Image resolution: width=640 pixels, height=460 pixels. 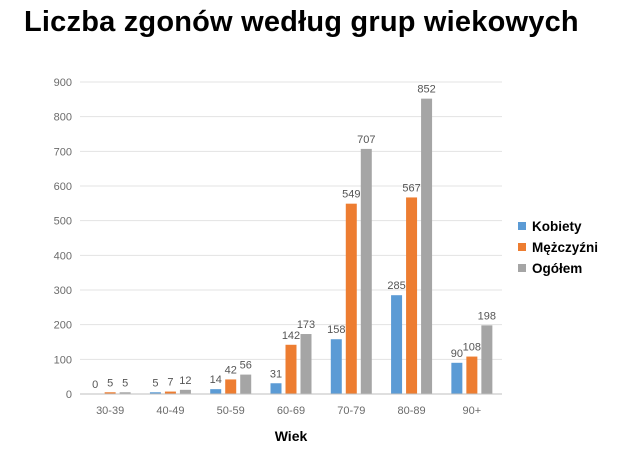 I want to click on data-label: 90, so click(x=457, y=354).